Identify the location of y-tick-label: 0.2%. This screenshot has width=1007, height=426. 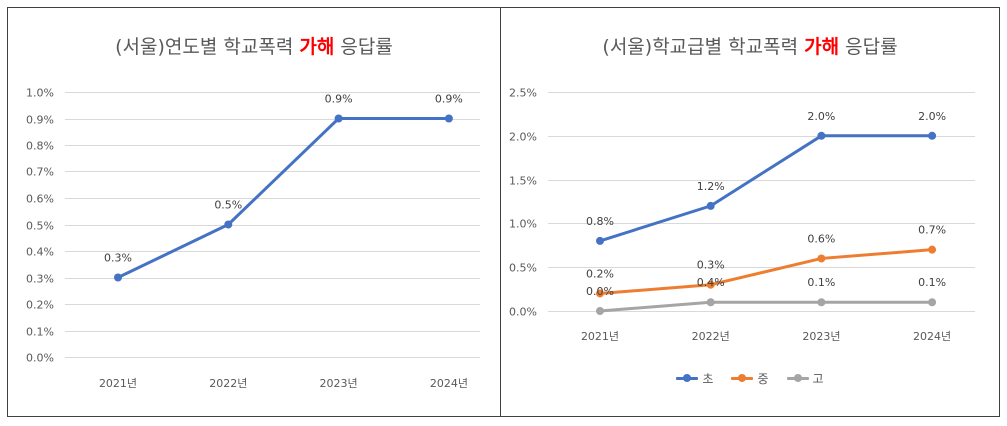
(40, 305).